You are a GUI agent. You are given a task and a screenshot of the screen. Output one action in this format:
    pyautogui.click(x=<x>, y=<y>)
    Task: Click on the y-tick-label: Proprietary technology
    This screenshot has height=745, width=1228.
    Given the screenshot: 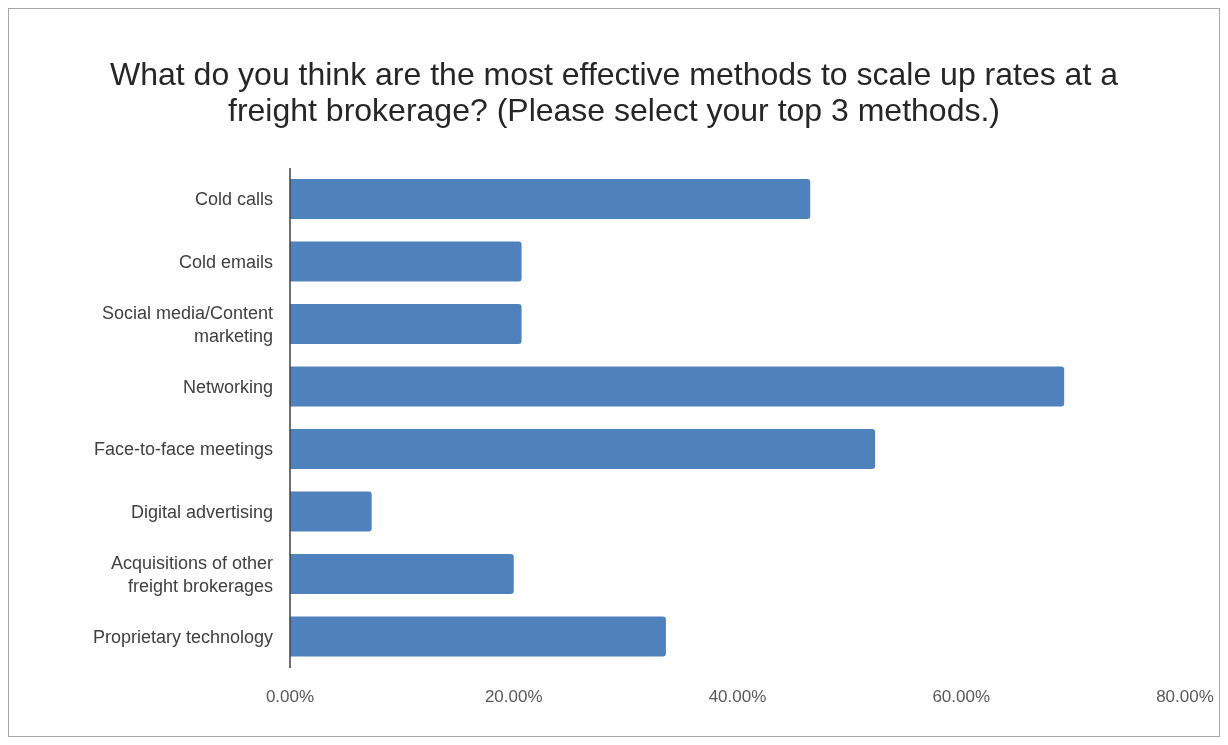 What is the action you would take?
    pyautogui.click(x=182, y=636)
    